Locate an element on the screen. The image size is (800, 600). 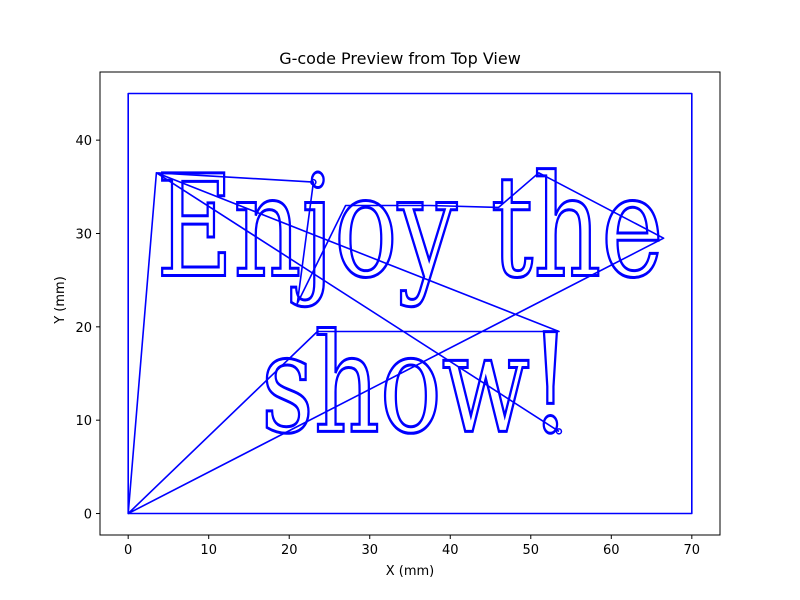
x-tick-label: 0 is located at coordinates (128, 550).